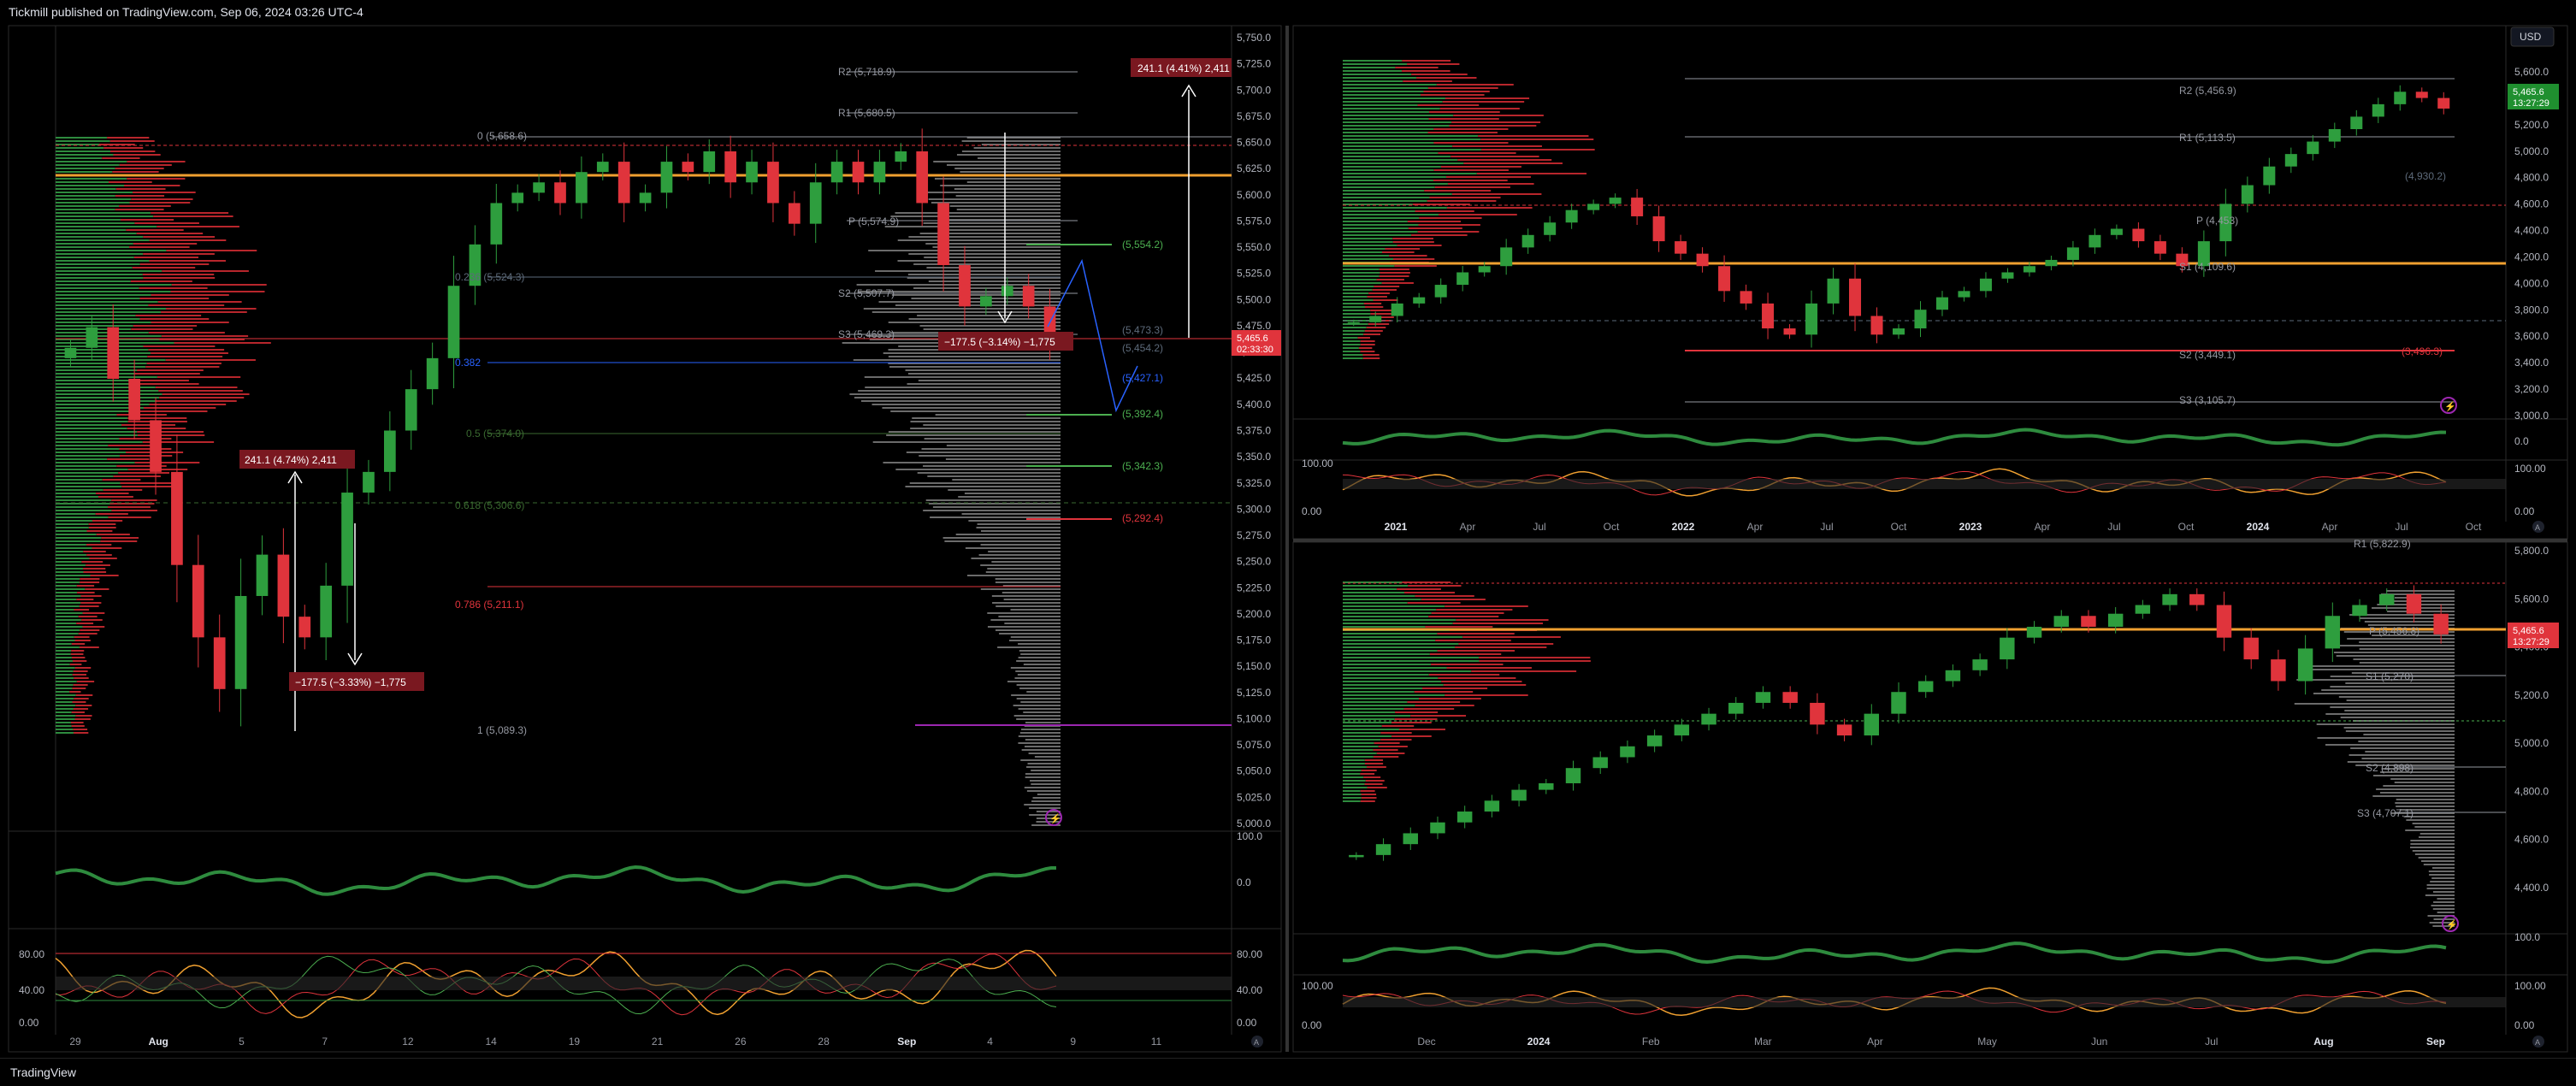  What do you see at coordinates (1254, 38) in the screenshot?
I see `price-tick-label: 5,750.0` at bounding box center [1254, 38].